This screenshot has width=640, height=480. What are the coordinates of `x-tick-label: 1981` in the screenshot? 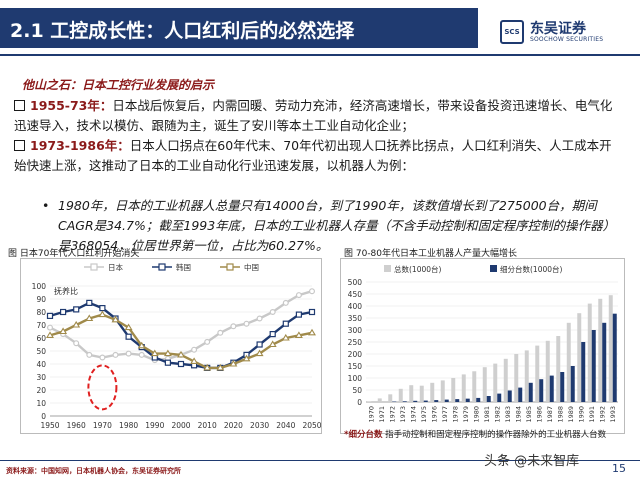 It's located at (487, 414).